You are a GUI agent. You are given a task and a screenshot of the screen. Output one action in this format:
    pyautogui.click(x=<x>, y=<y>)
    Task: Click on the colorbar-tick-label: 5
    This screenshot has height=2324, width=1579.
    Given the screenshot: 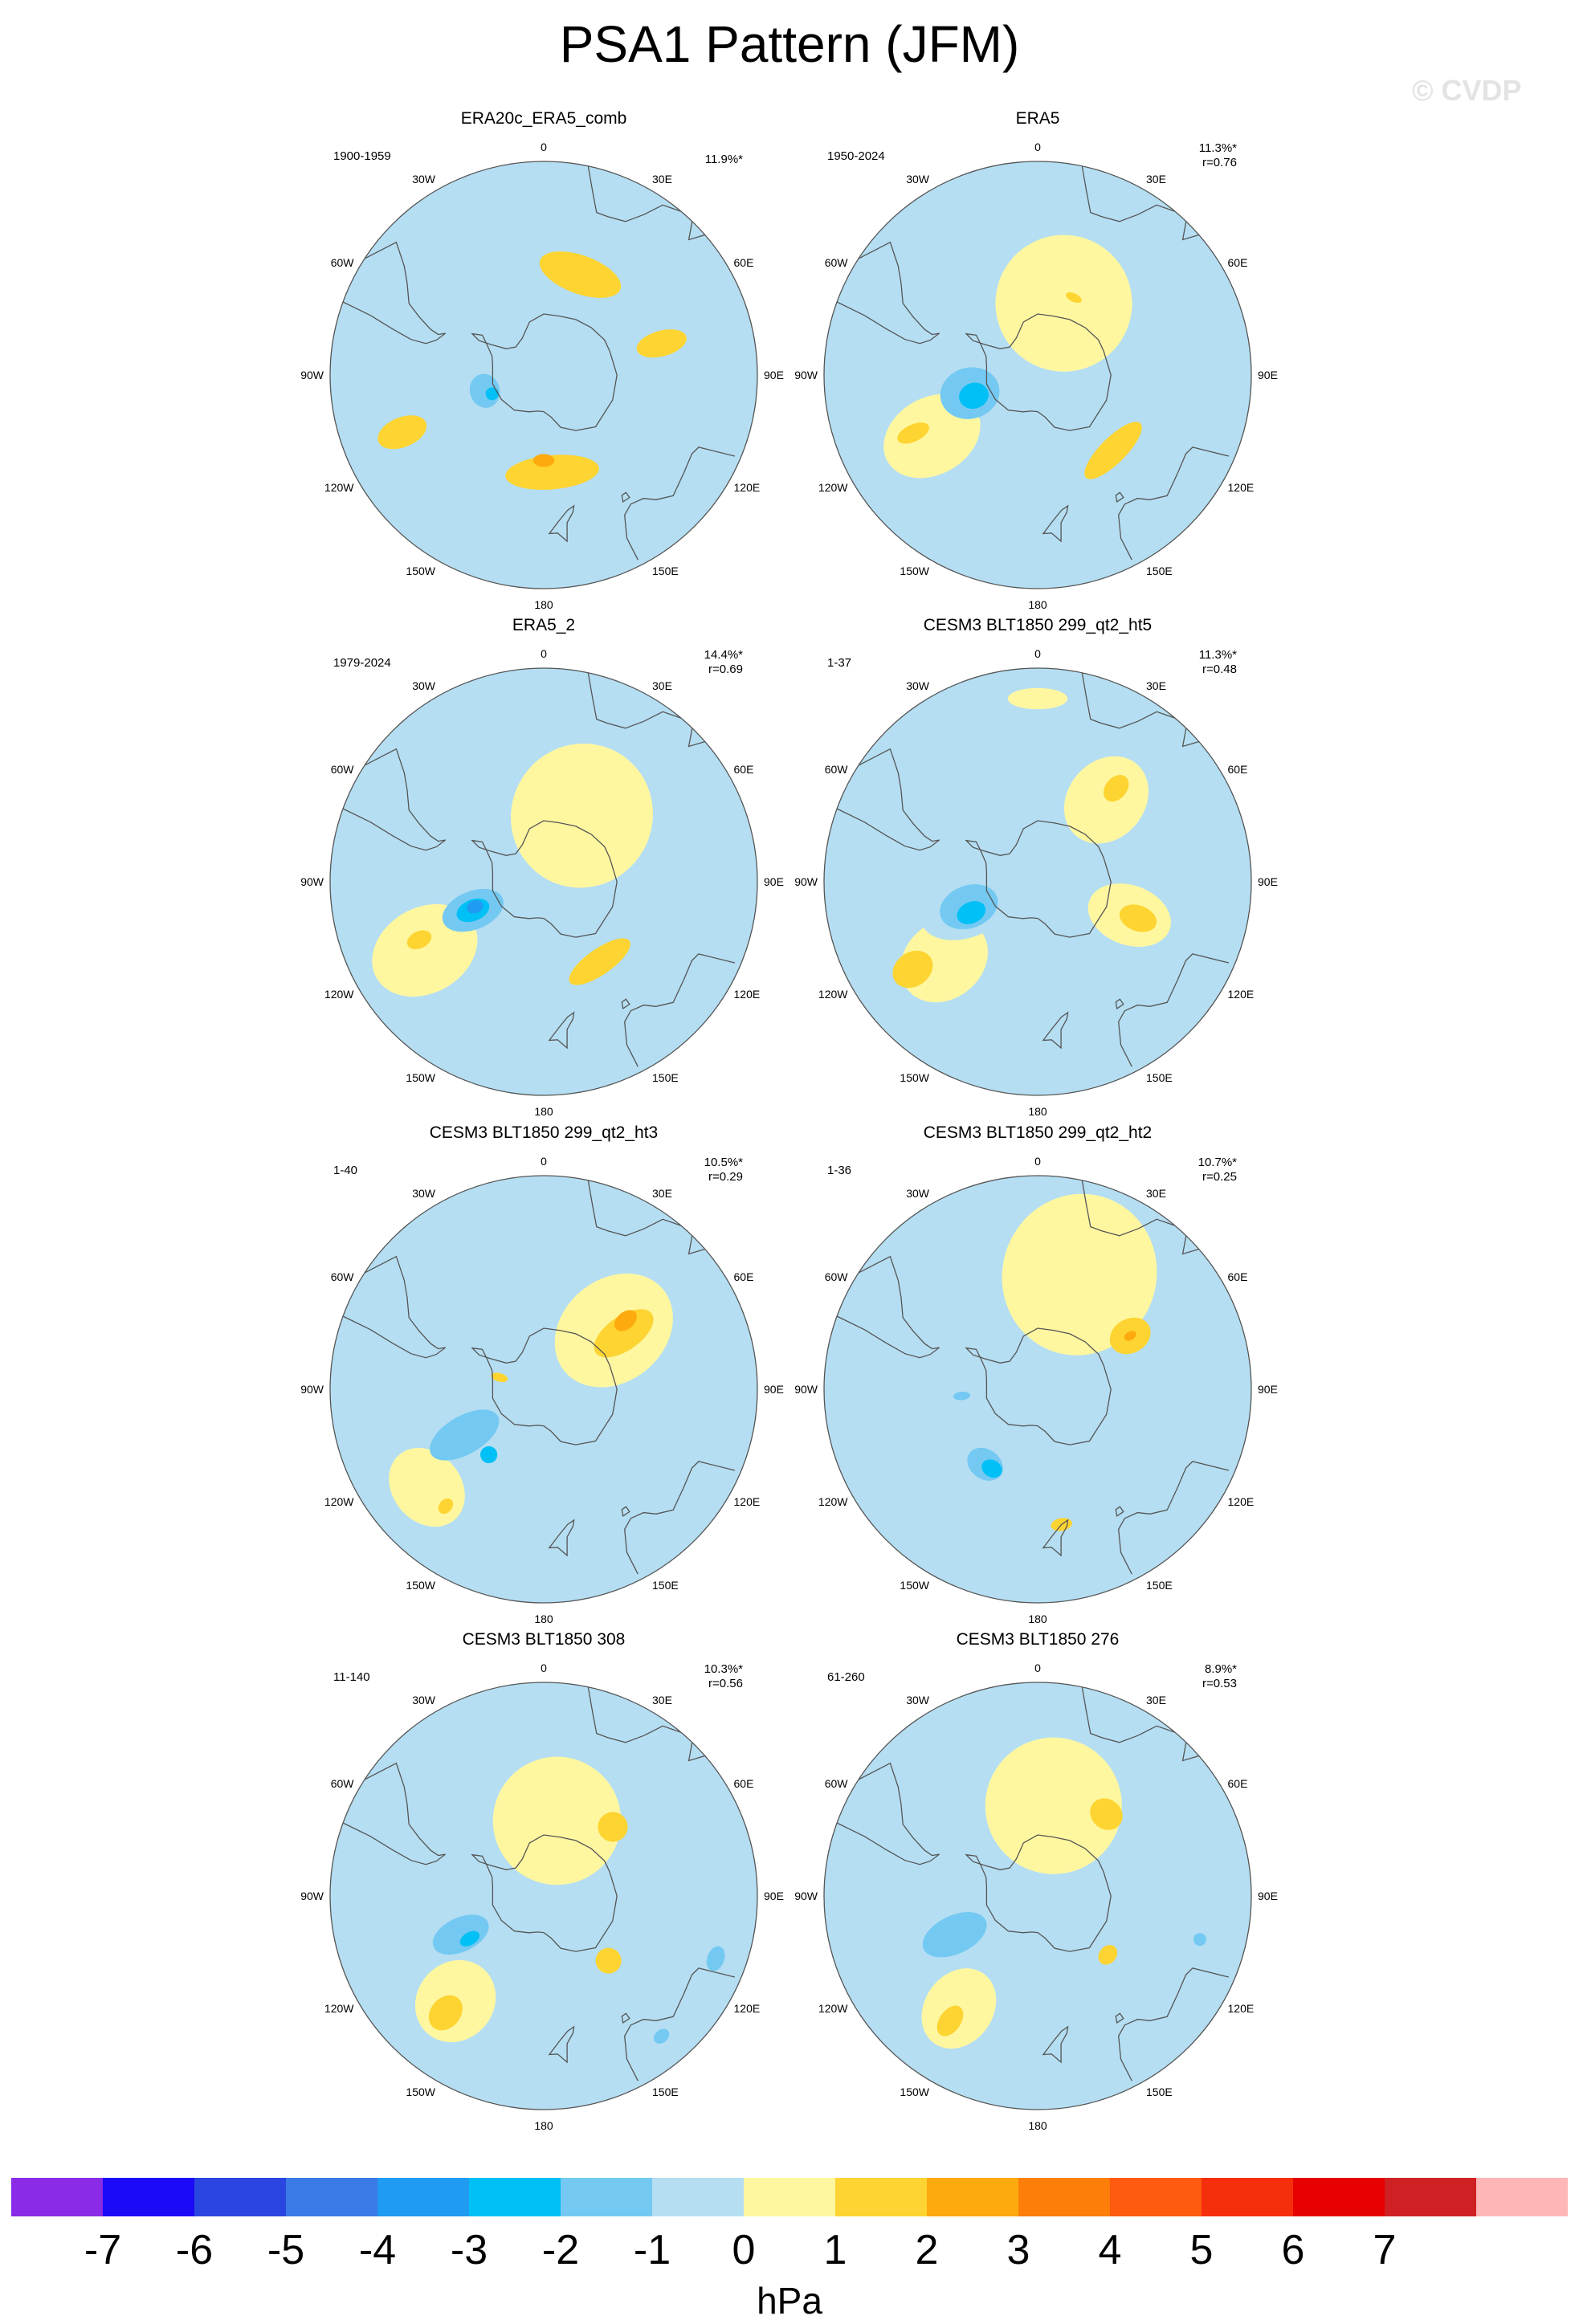 What is the action you would take?
    pyautogui.click(x=1201, y=2250)
    